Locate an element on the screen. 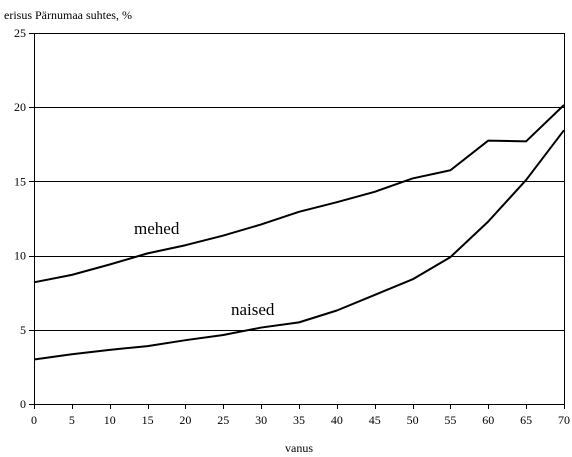 The height and width of the screenshot is (457, 572). y-axis-title: erisus Pärnumaa suhtes, % is located at coordinates (68, 15).